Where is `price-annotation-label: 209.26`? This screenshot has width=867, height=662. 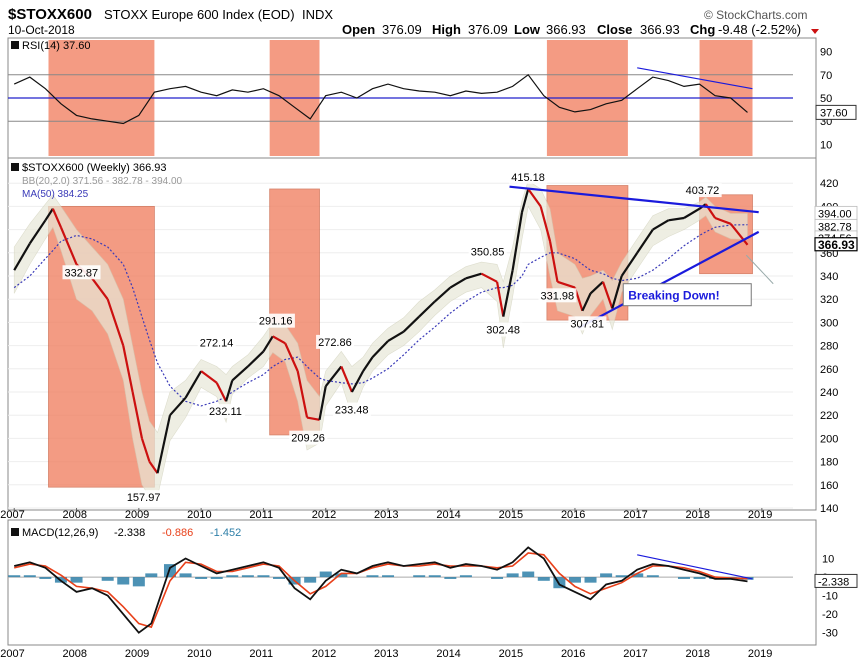 price-annotation-label: 209.26 is located at coordinates (308, 439).